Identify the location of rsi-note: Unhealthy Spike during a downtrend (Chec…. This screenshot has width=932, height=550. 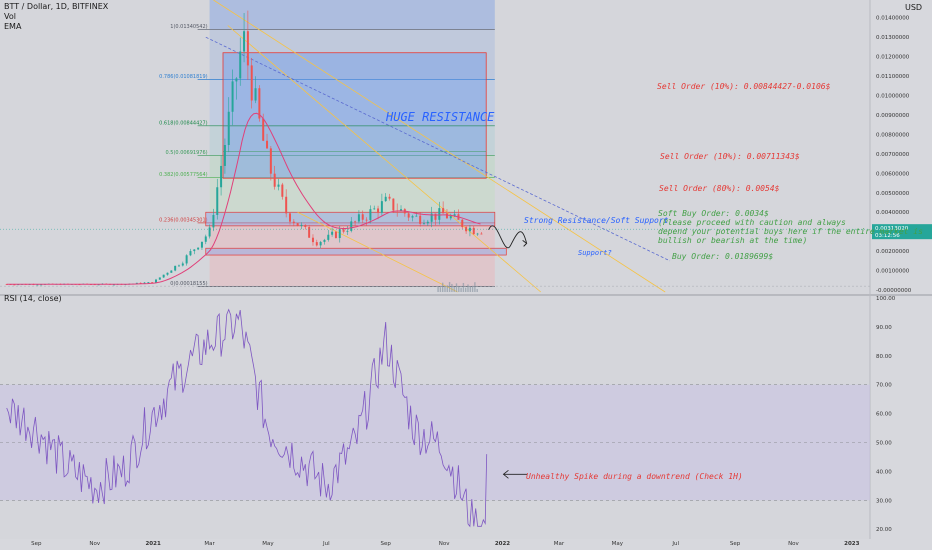
(634, 476).